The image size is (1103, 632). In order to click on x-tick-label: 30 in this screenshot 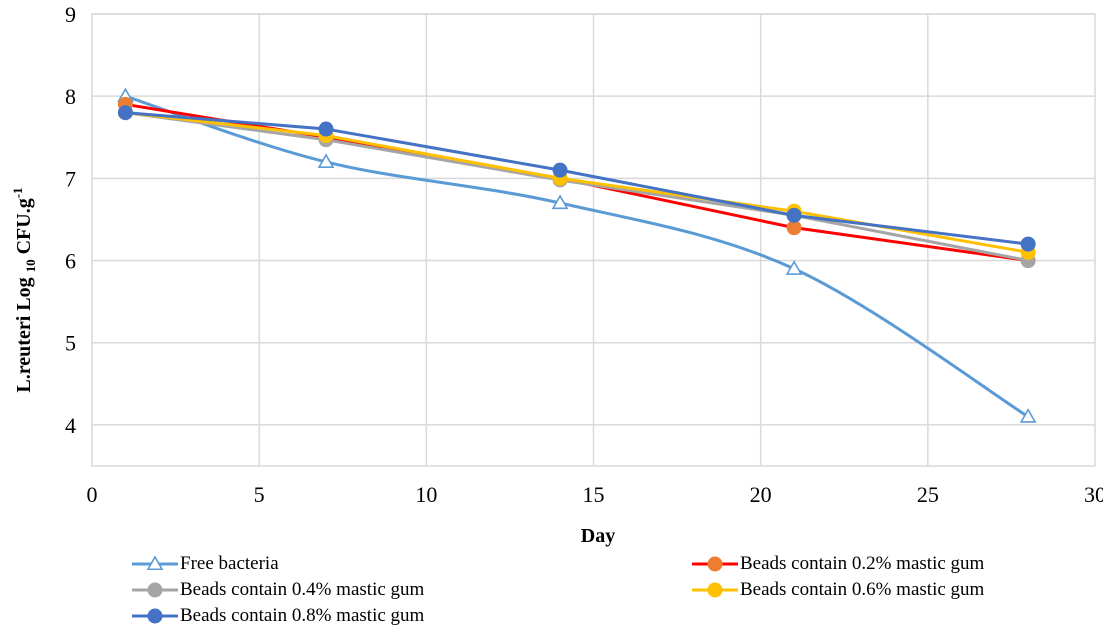, I will do `click(1093, 494)`.